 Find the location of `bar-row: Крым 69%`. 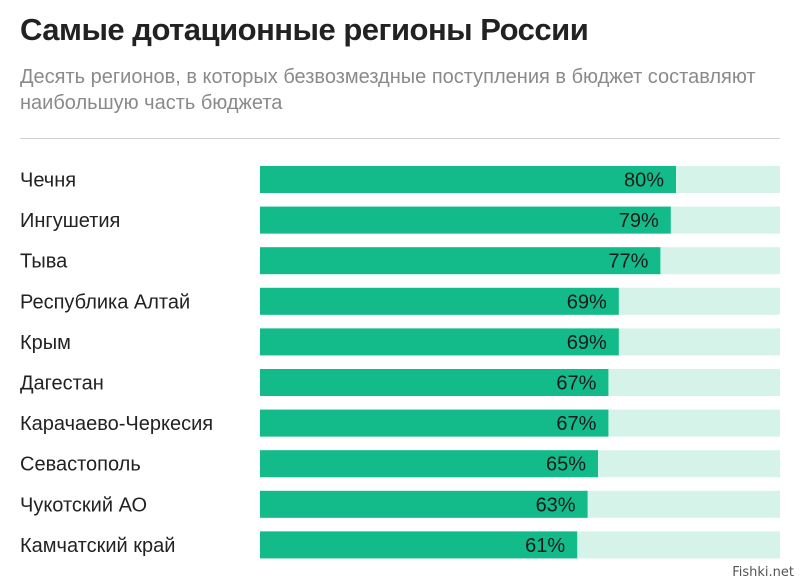

bar-row: Крым 69% is located at coordinates (400, 342).